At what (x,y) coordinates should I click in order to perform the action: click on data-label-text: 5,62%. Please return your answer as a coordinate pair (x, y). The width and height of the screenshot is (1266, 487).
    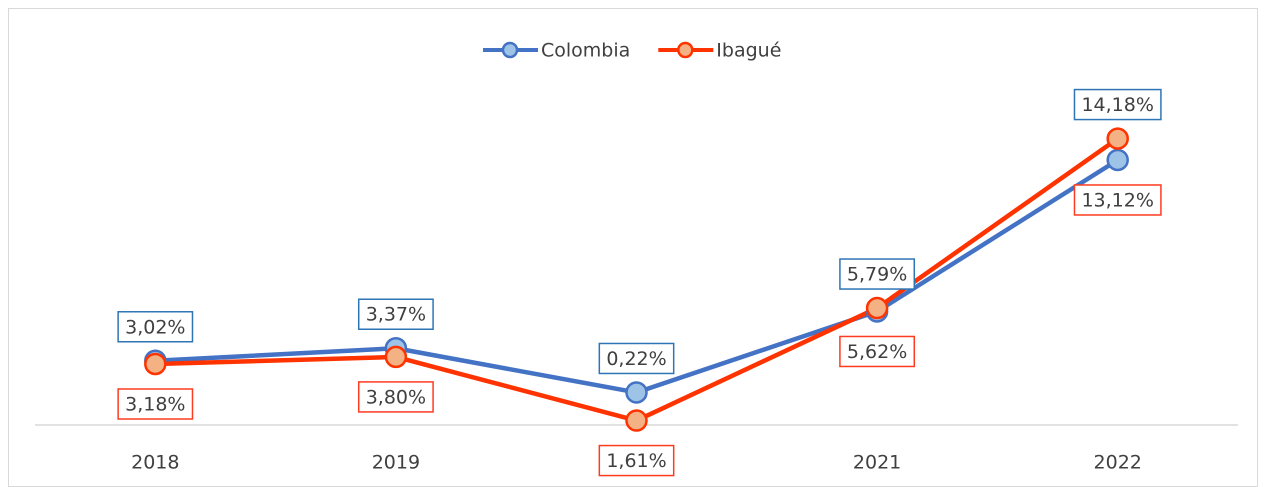
    Looking at the image, I should click on (877, 352).